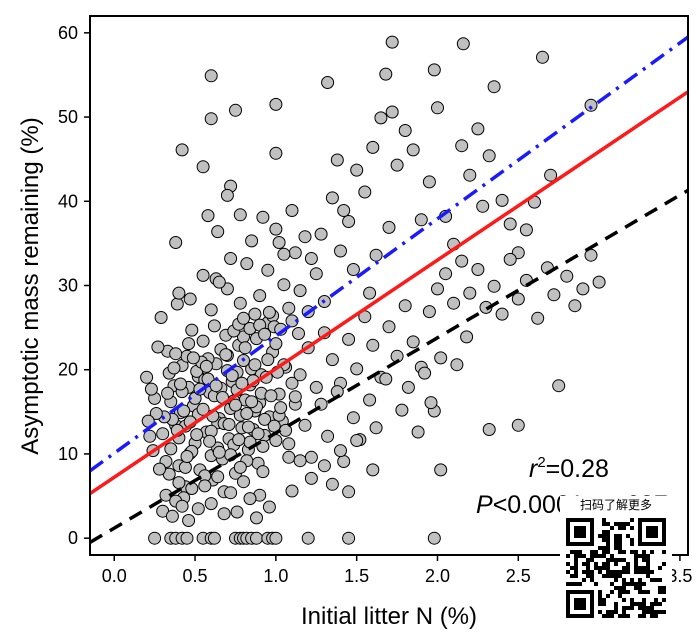 Image resolution: width=700 pixels, height=642 pixels. Describe the element at coordinates (616, 568) in the screenshot. I see `qr-code-icon` at that location.